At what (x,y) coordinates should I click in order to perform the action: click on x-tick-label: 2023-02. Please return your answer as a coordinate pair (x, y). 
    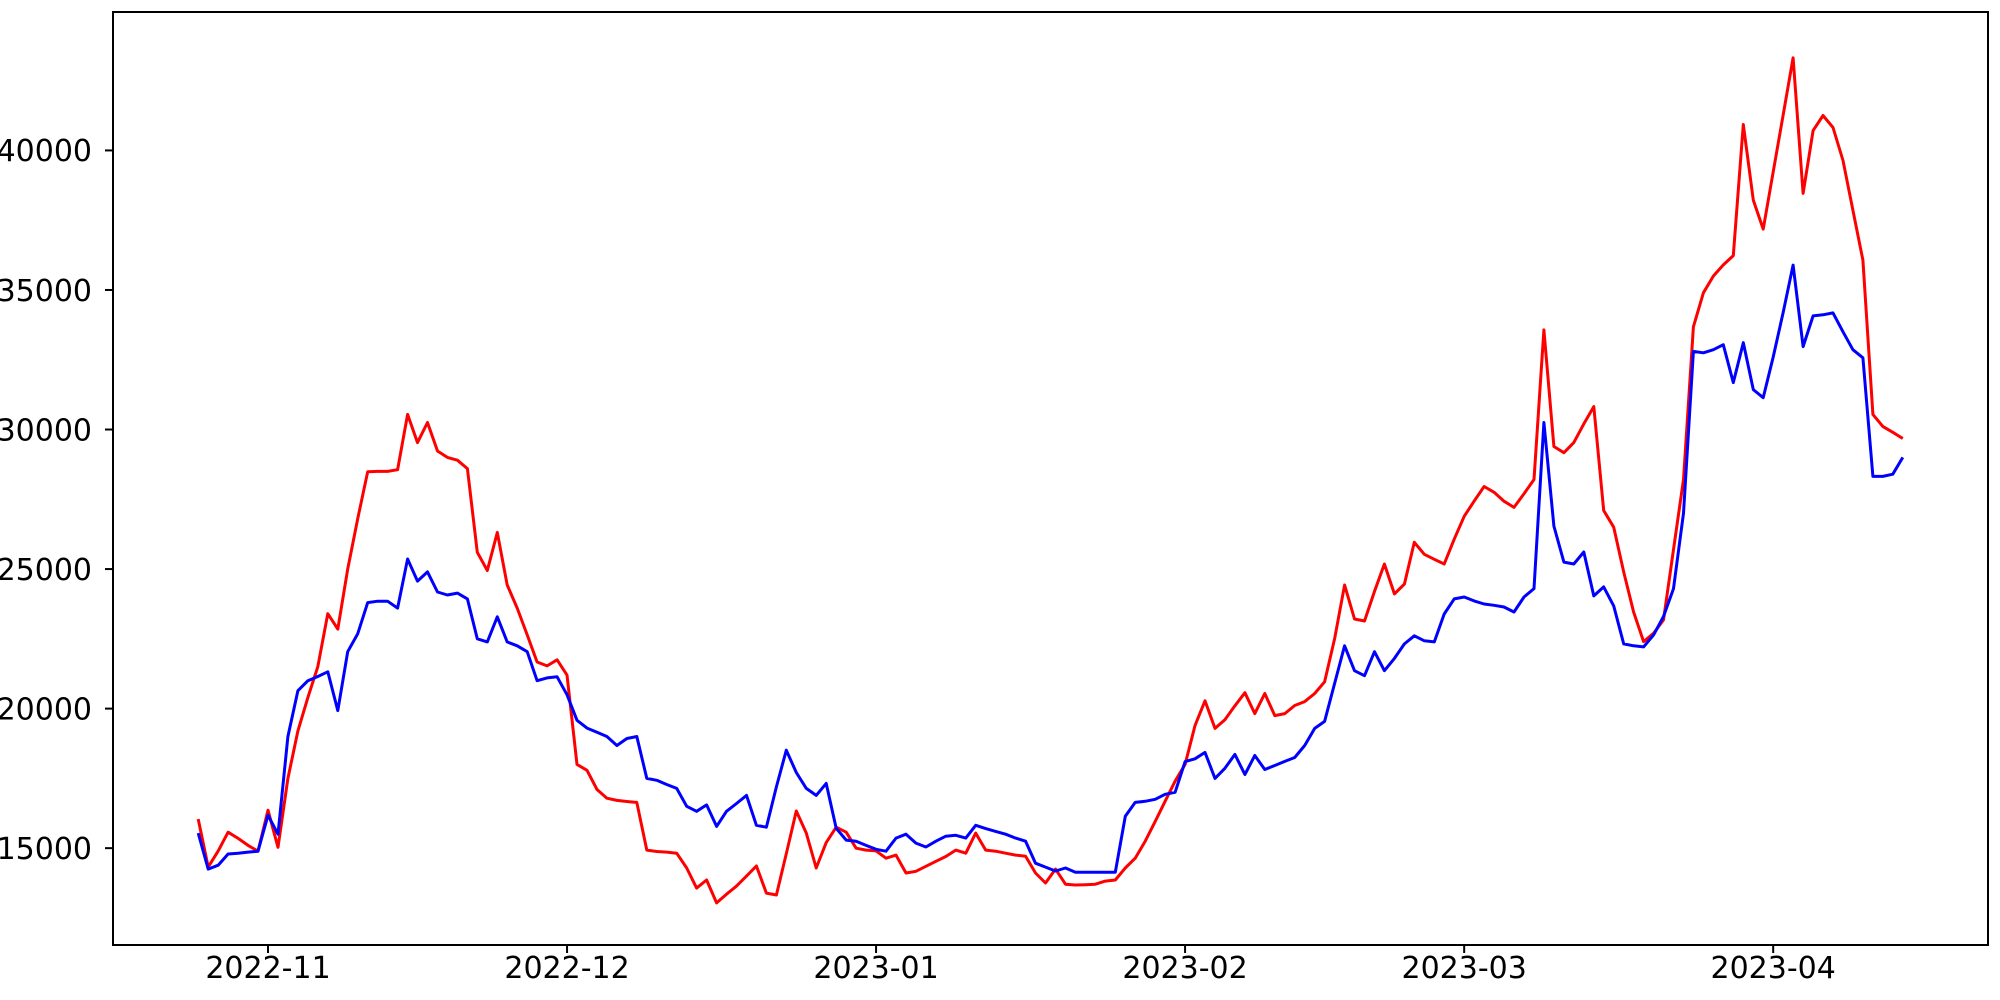
    Looking at the image, I should click on (1184, 968).